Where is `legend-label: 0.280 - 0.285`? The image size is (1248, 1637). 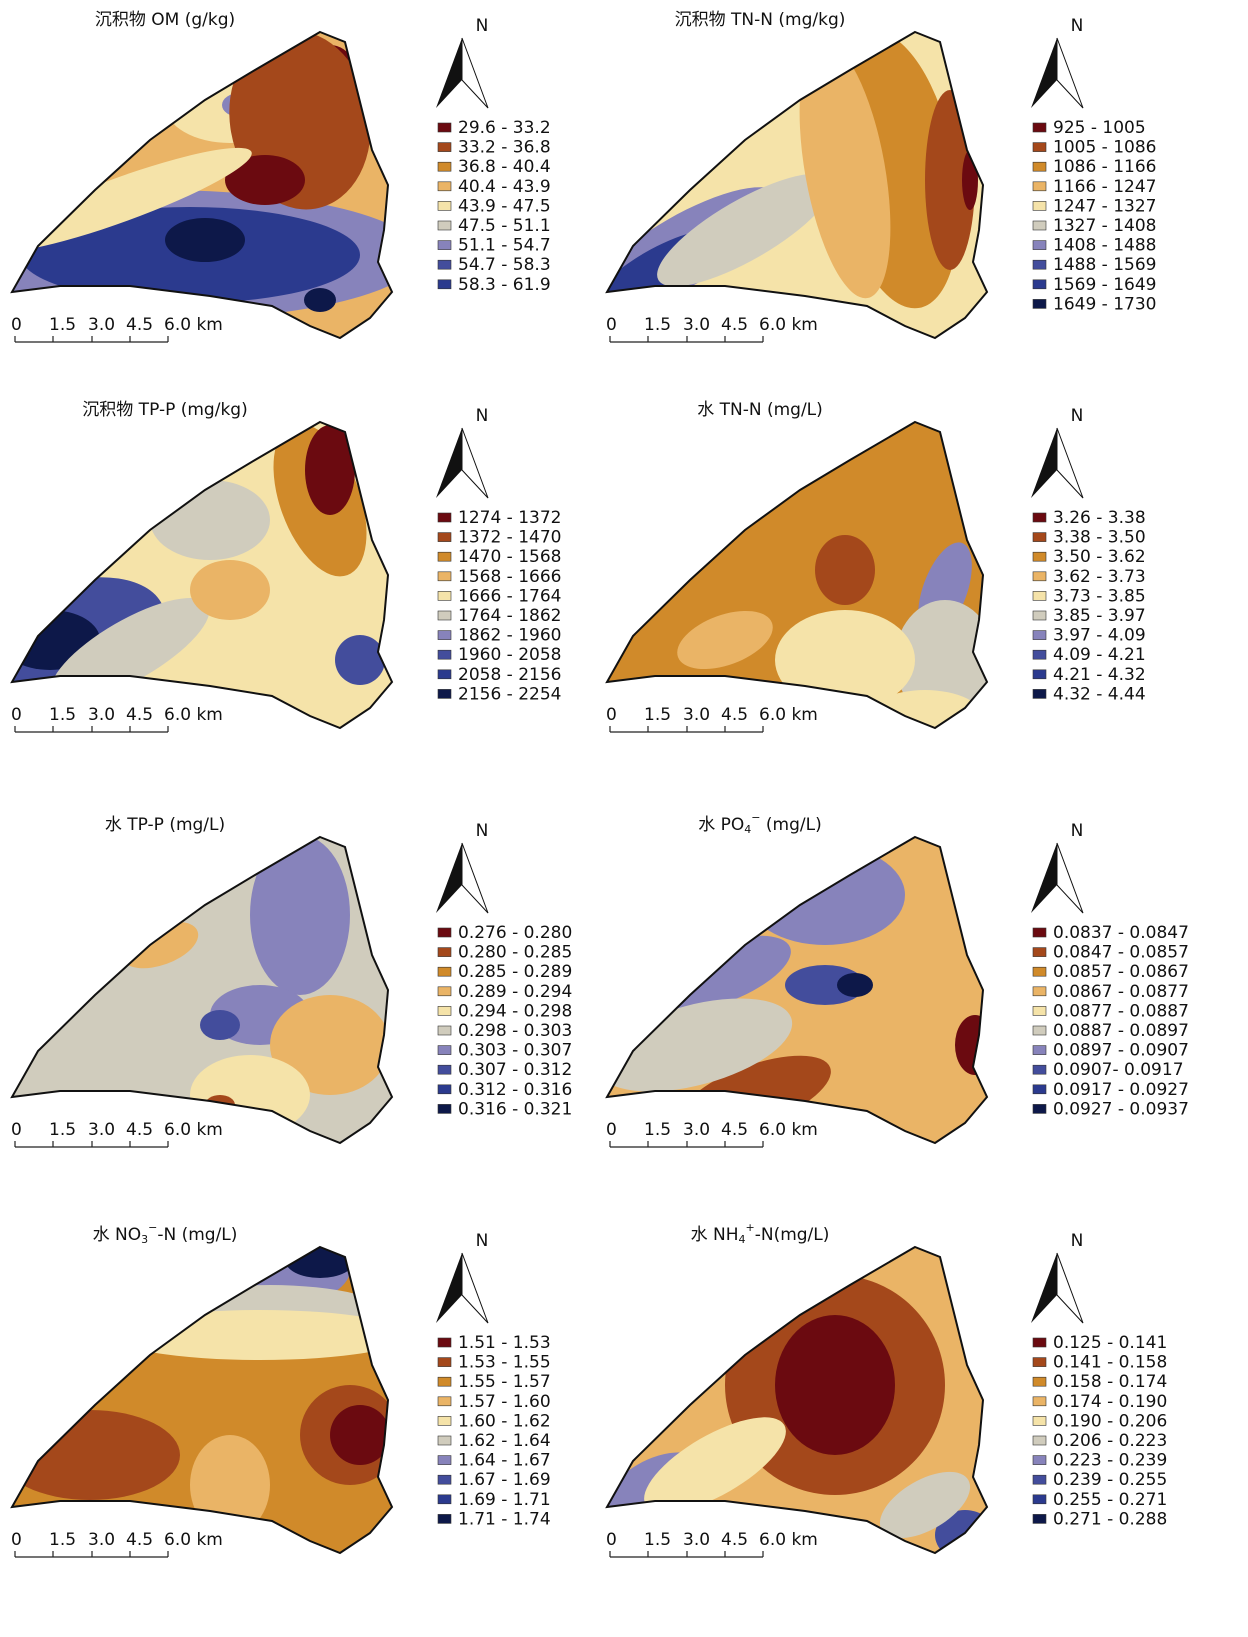
legend-label: 0.280 - 0.285 is located at coordinates (515, 953).